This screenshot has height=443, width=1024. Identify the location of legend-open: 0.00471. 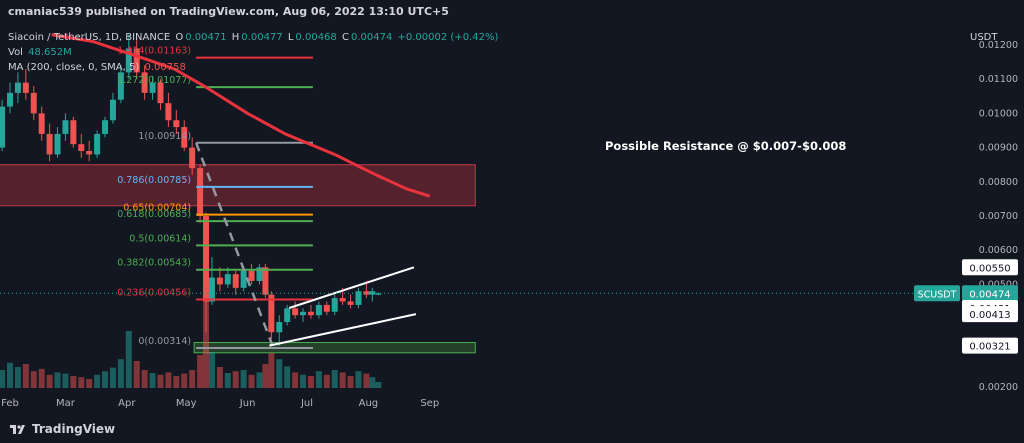
(206, 37).